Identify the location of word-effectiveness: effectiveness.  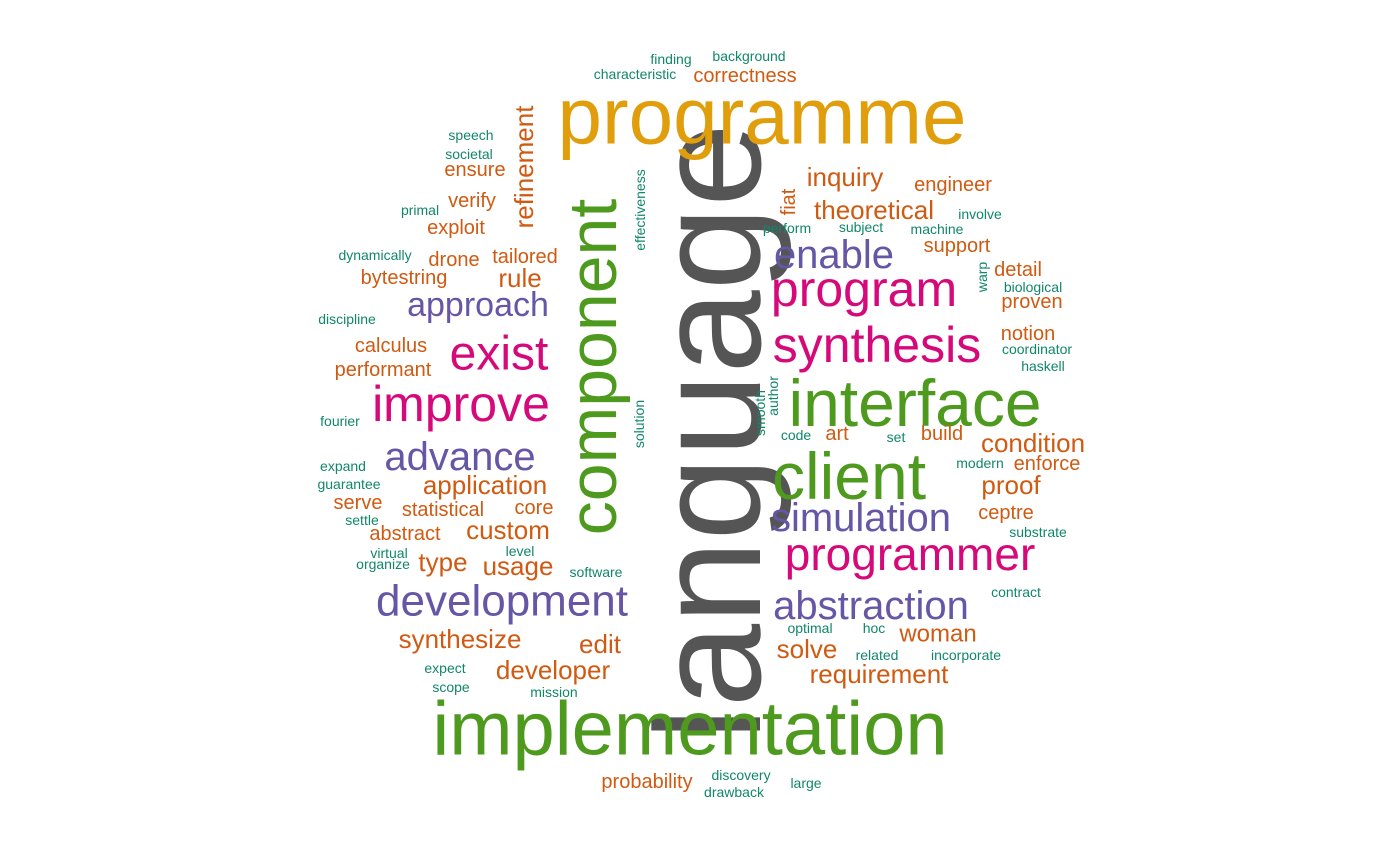
(640, 209).